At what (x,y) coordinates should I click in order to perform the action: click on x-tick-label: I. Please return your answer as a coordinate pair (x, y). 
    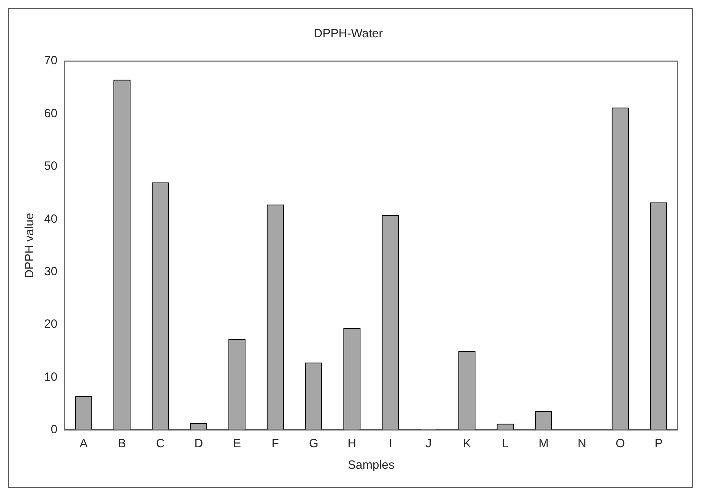
    Looking at the image, I should click on (390, 443).